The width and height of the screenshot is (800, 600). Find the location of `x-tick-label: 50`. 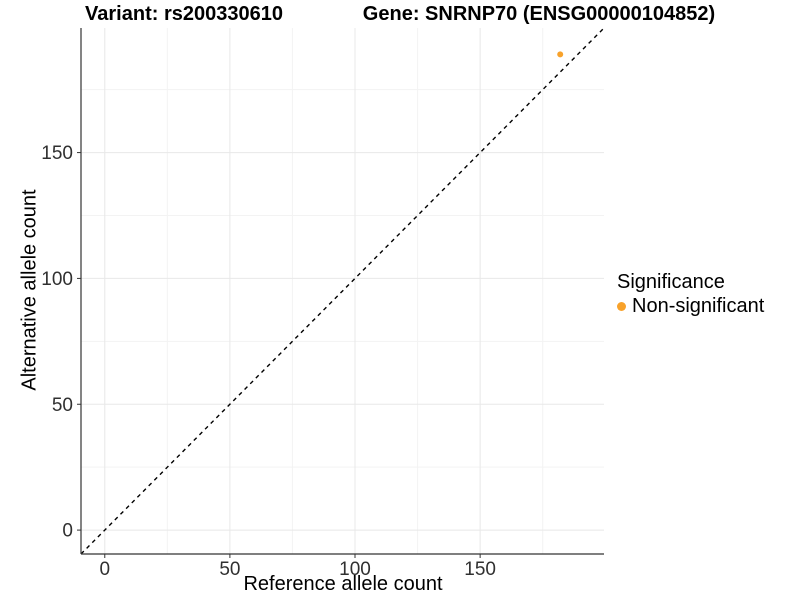

x-tick-label: 50 is located at coordinates (229, 569).